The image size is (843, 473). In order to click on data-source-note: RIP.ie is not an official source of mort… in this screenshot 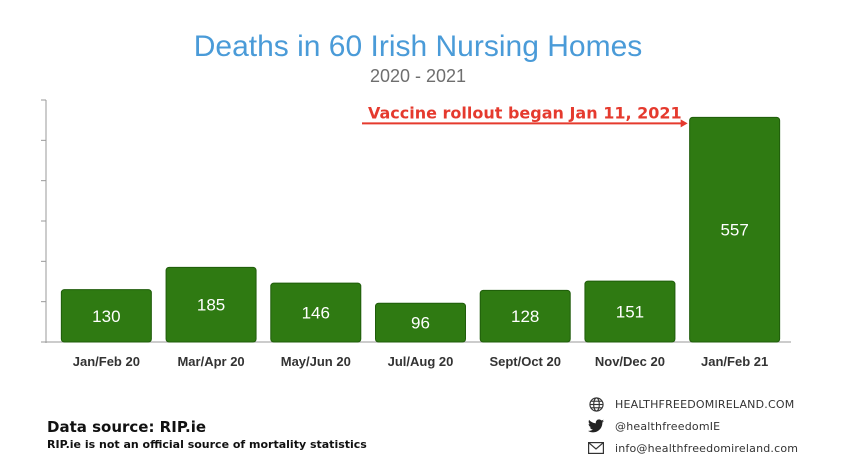, I will do `click(207, 444)`.